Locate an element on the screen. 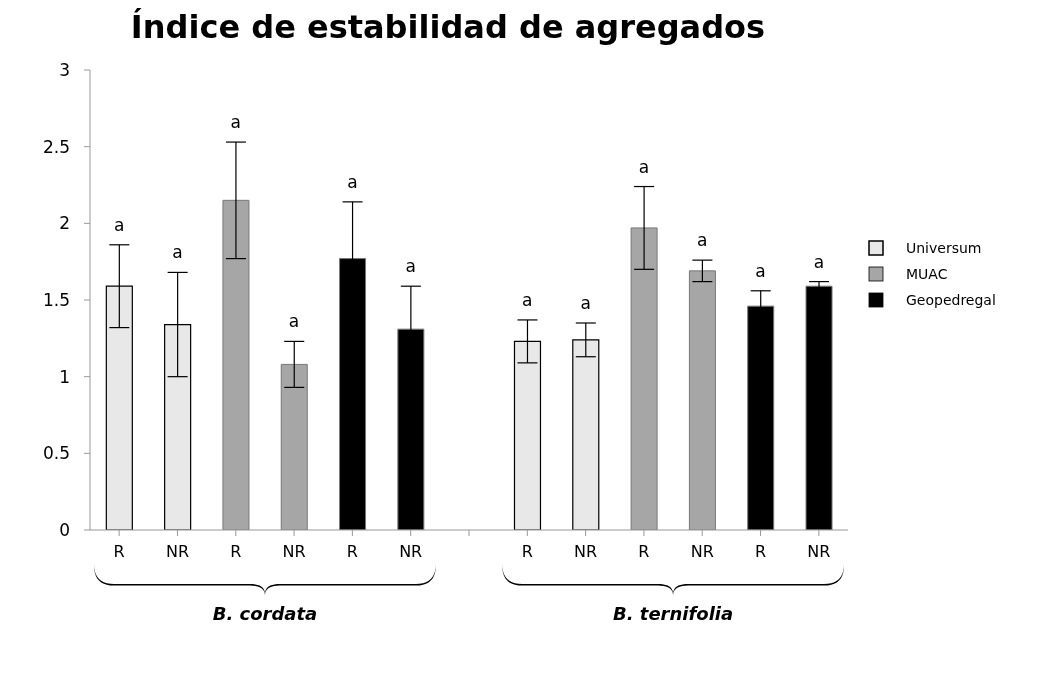 The width and height of the screenshot is (1055, 673). y-tick-label: 3 is located at coordinates (64, 70).